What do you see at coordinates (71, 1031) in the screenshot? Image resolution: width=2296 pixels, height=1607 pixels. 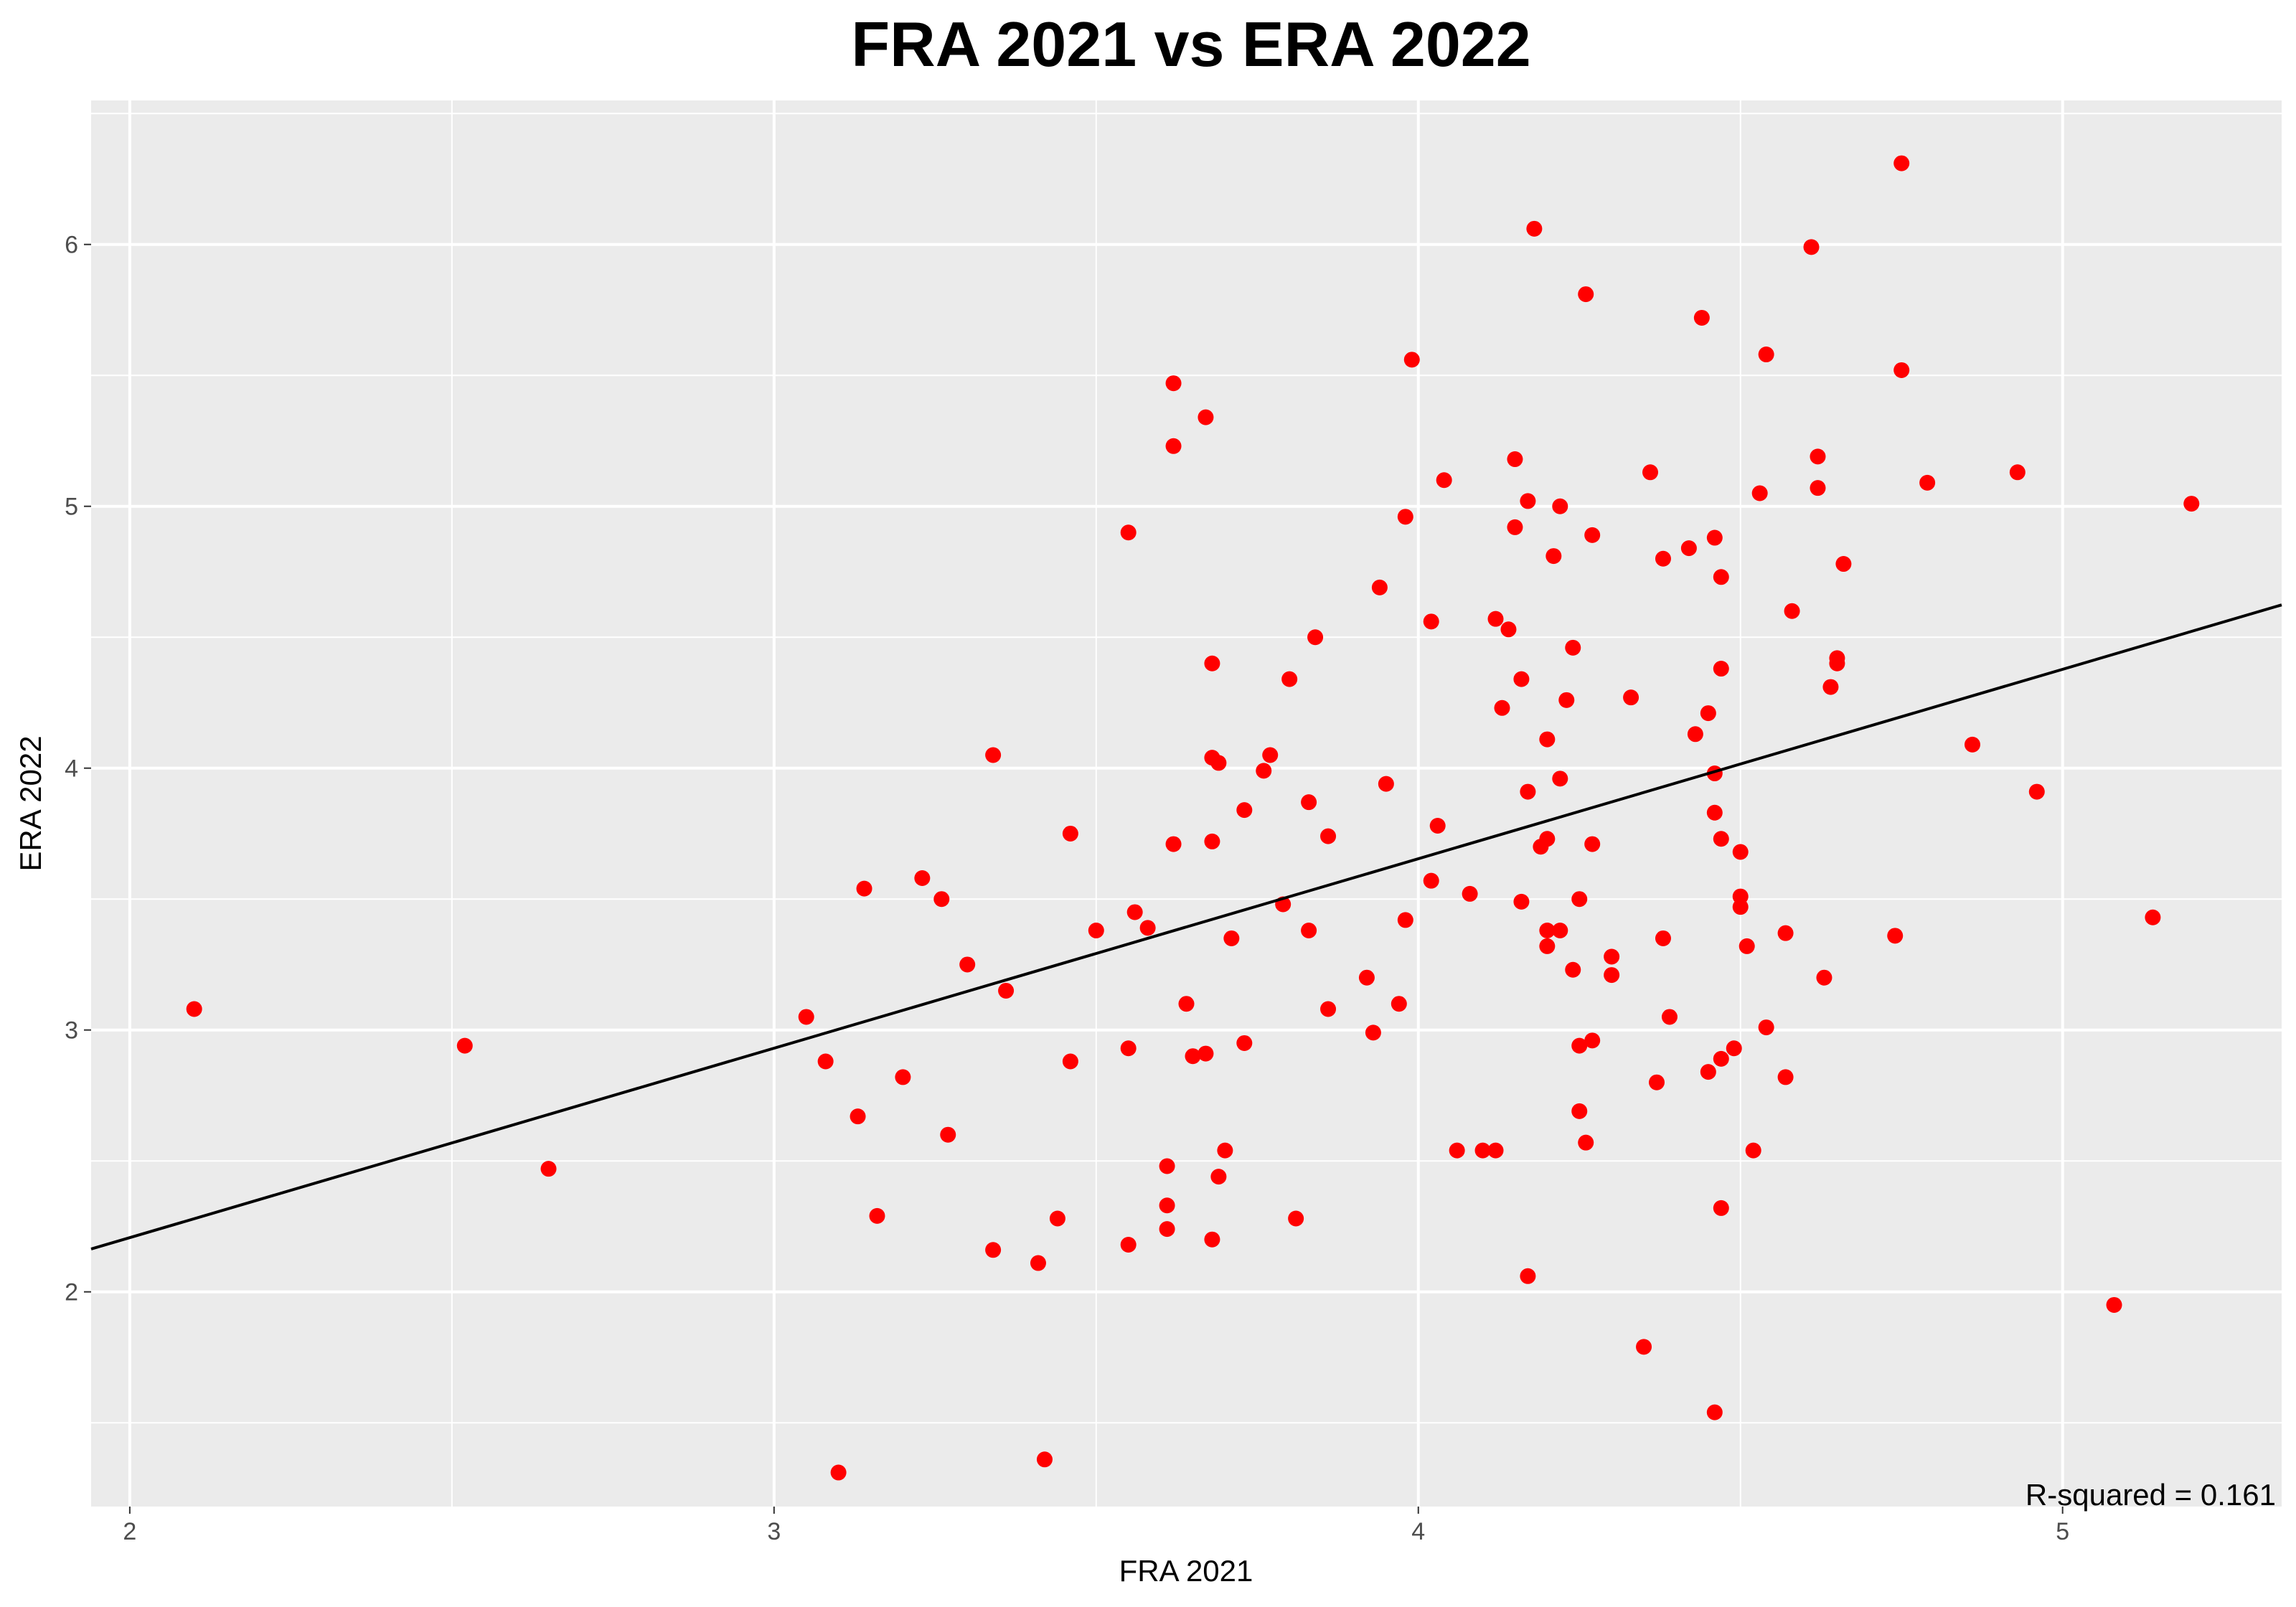 I see `y-tick-label: 3` at bounding box center [71, 1031].